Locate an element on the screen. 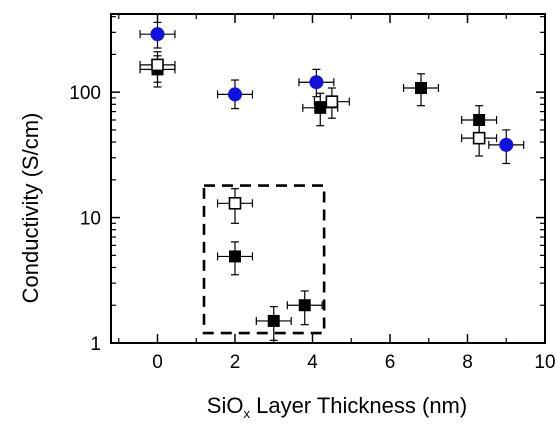 This screenshot has width=556, height=426. x-axis-title-subscript: x is located at coordinates (246, 413).